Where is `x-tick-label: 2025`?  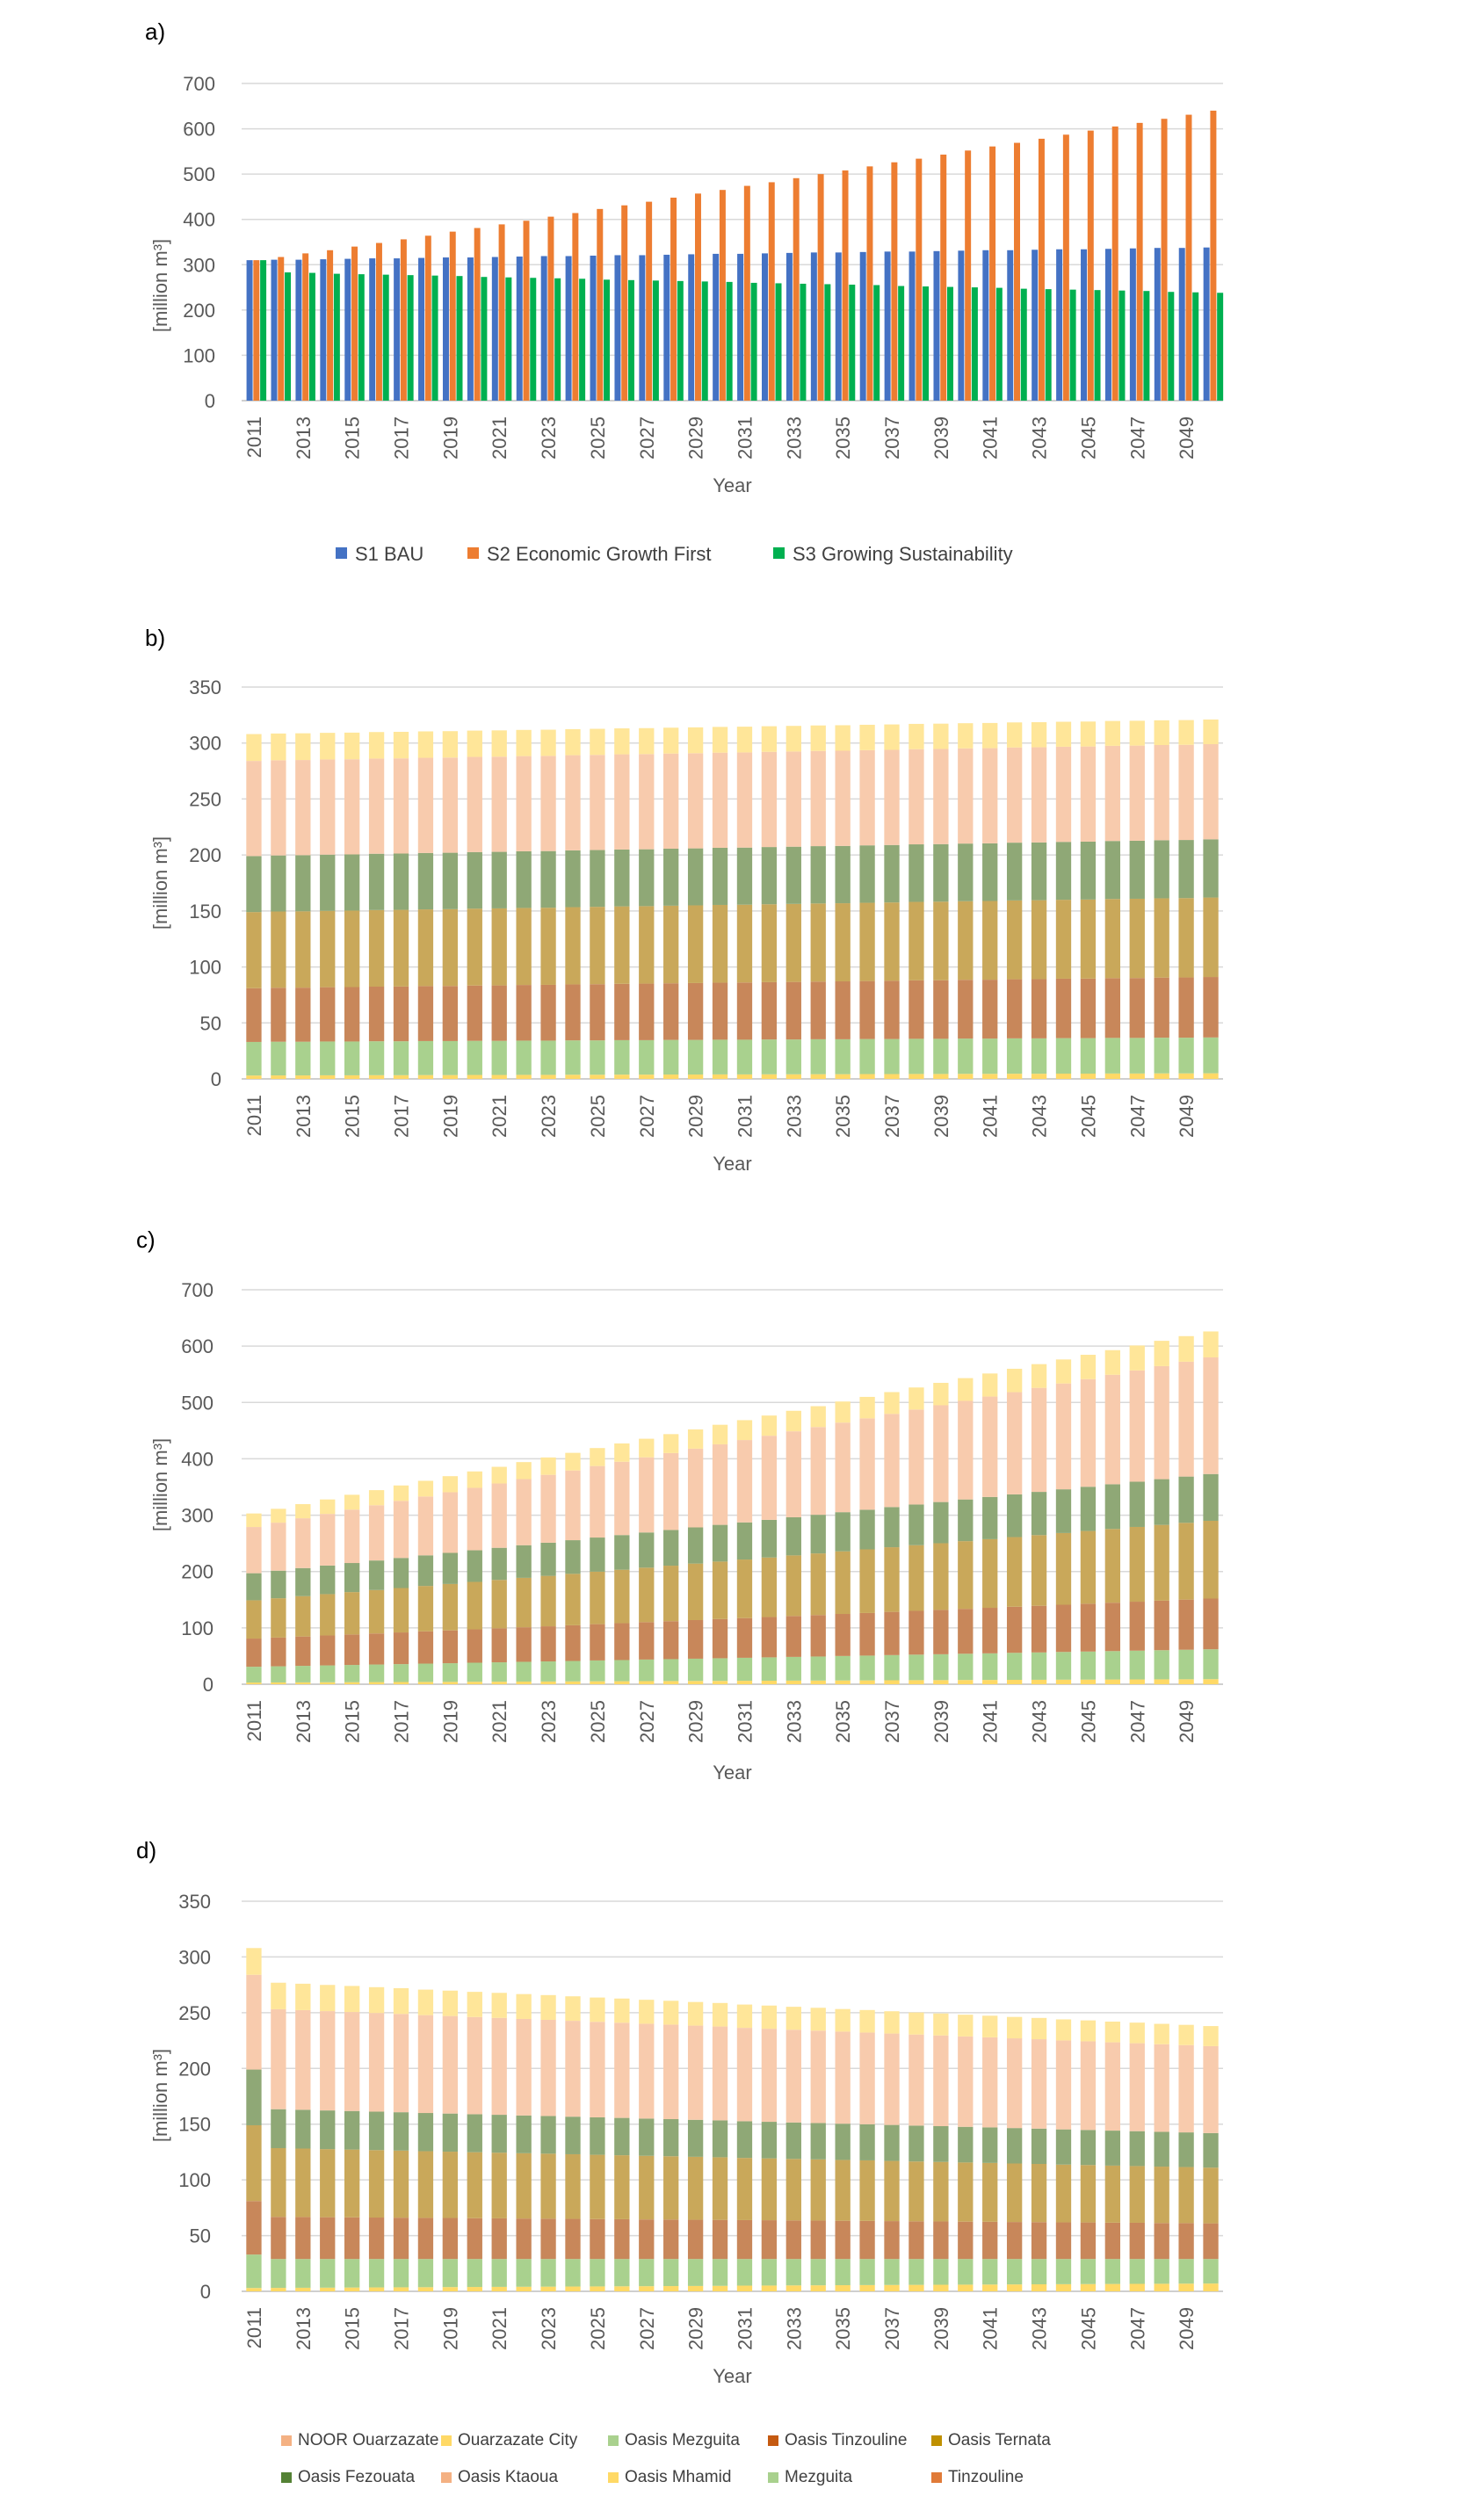
x-tick-label: 2025 is located at coordinates (598, 1117).